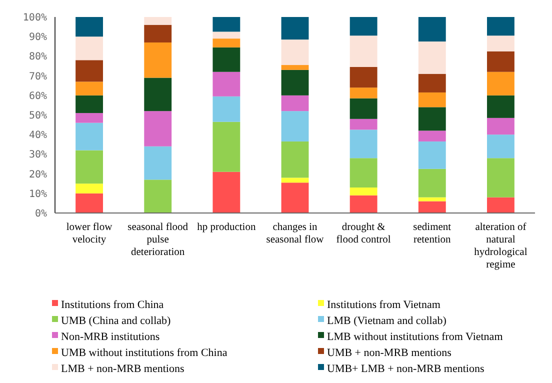 The height and width of the screenshot is (383, 552). Describe the element at coordinates (40, 214) in the screenshot. I see `y-tick-label: 0%` at that location.